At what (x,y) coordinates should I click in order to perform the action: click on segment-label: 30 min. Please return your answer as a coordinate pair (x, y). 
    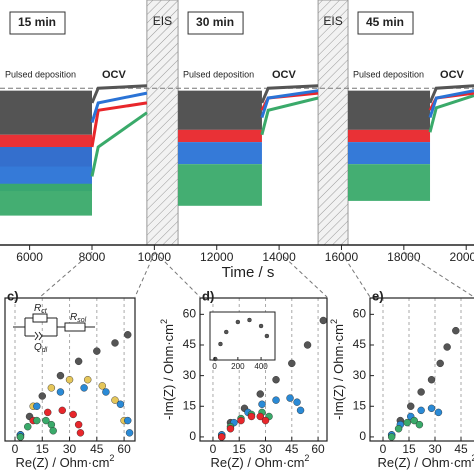
    Looking at the image, I should click on (215, 22).